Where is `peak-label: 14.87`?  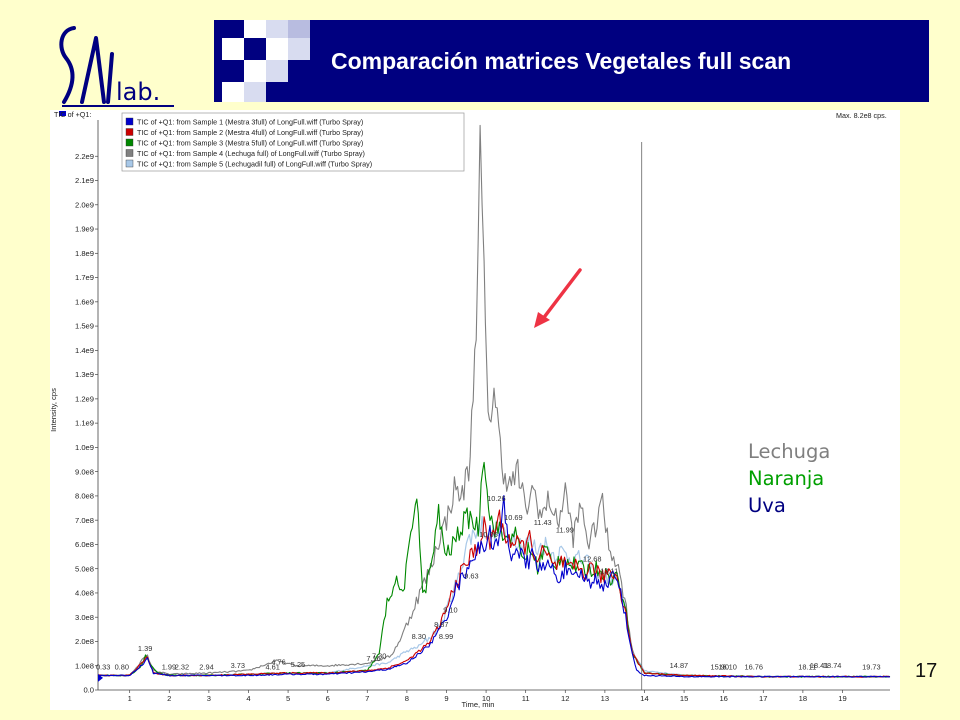
peak-label: 14.87 is located at coordinates (679, 665).